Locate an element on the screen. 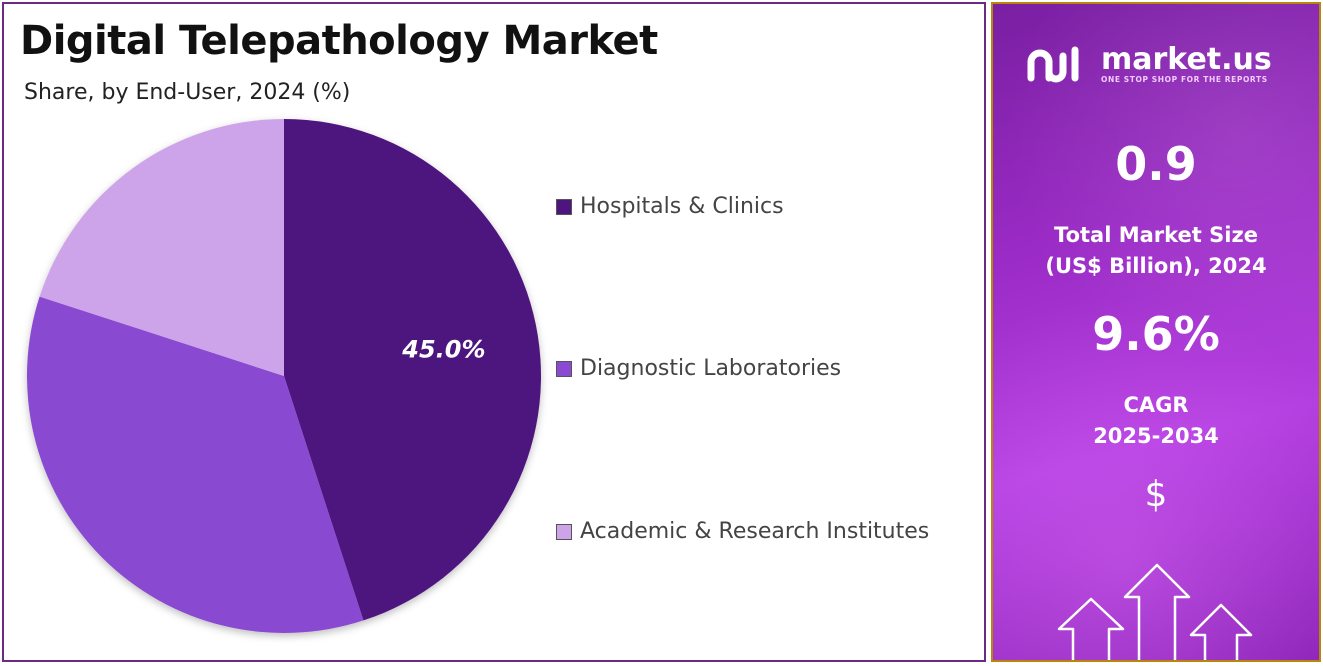 The height and width of the screenshot is (666, 1323). legend-item-2: Diagnostic Laboratories is located at coordinates (698, 368).